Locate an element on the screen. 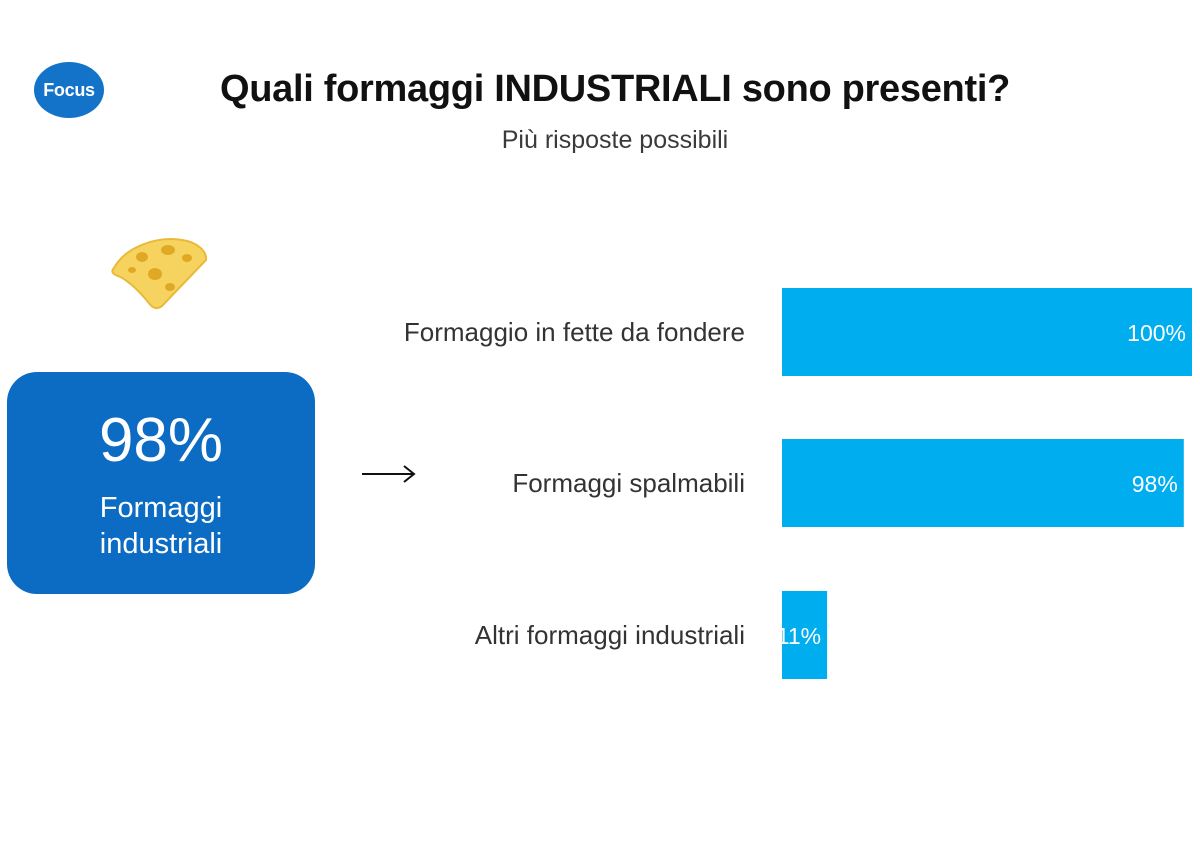 The width and height of the screenshot is (1200, 850). summary-box: 98% Formaggi industriali is located at coordinates (161, 483).